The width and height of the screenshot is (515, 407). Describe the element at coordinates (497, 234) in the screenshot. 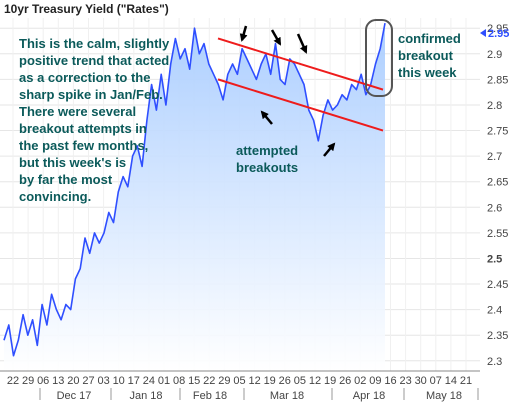

I see `y-tick-label: 2.55` at that location.